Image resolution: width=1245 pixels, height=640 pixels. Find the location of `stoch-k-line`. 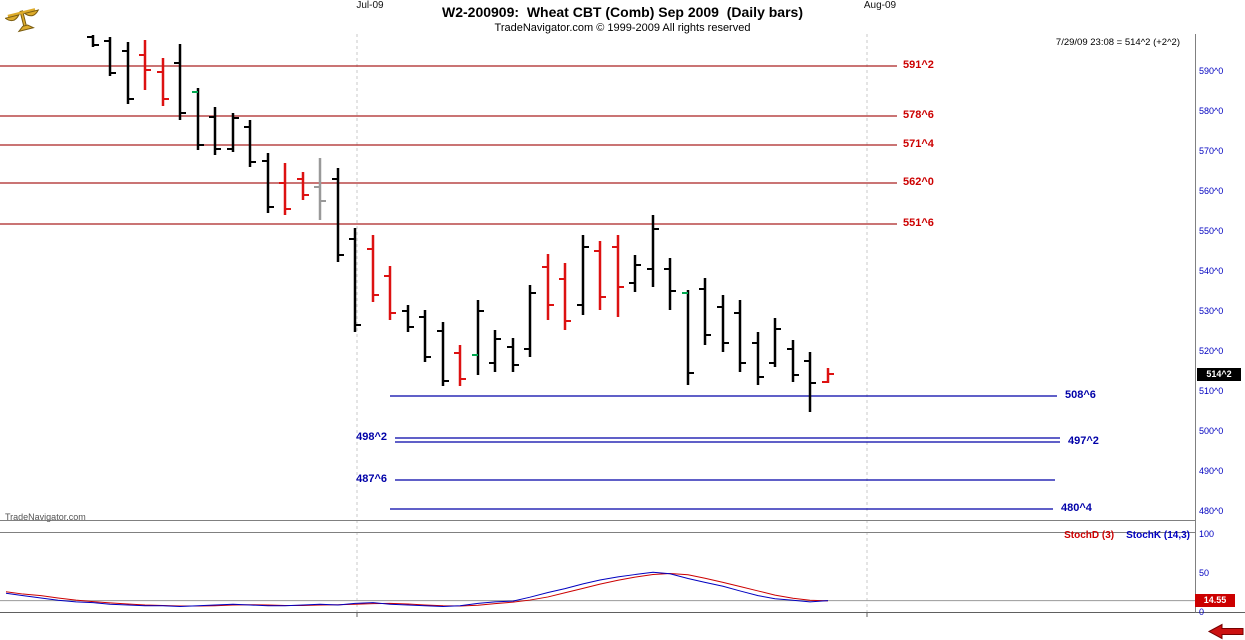

stoch-k-line is located at coordinates (417, 589).